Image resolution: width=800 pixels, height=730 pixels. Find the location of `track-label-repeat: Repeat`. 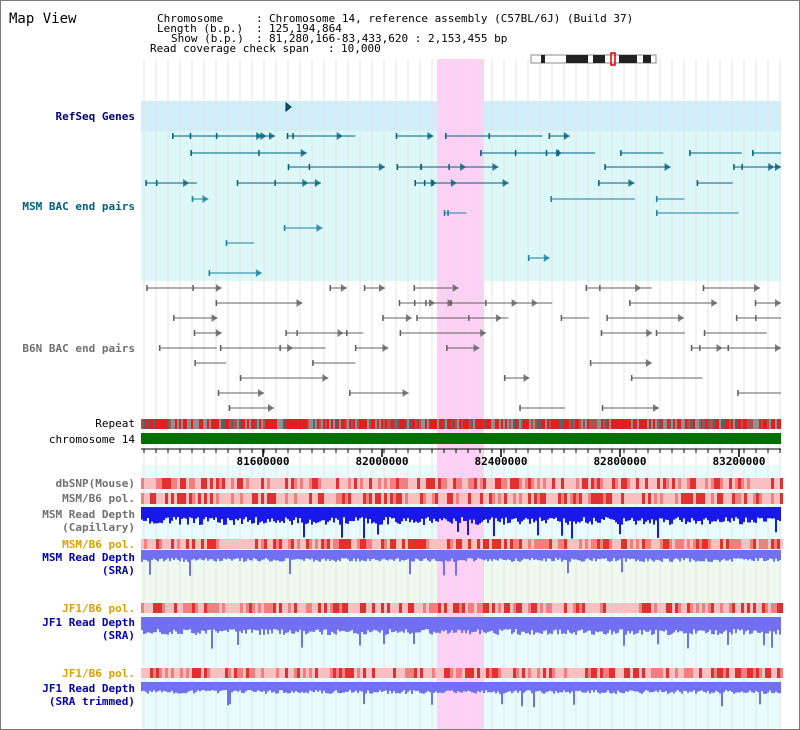

track-label-repeat: Repeat is located at coordinates (68, 423).